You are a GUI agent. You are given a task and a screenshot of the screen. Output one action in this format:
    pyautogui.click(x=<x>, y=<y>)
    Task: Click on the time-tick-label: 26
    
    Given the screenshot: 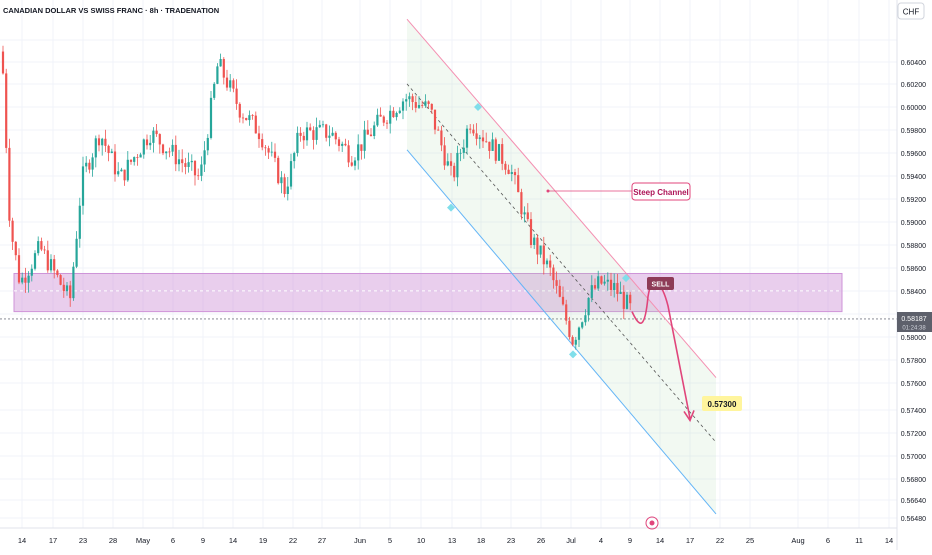 What is the action you would take?
    pyautogui.click(x=541, y=540)
    